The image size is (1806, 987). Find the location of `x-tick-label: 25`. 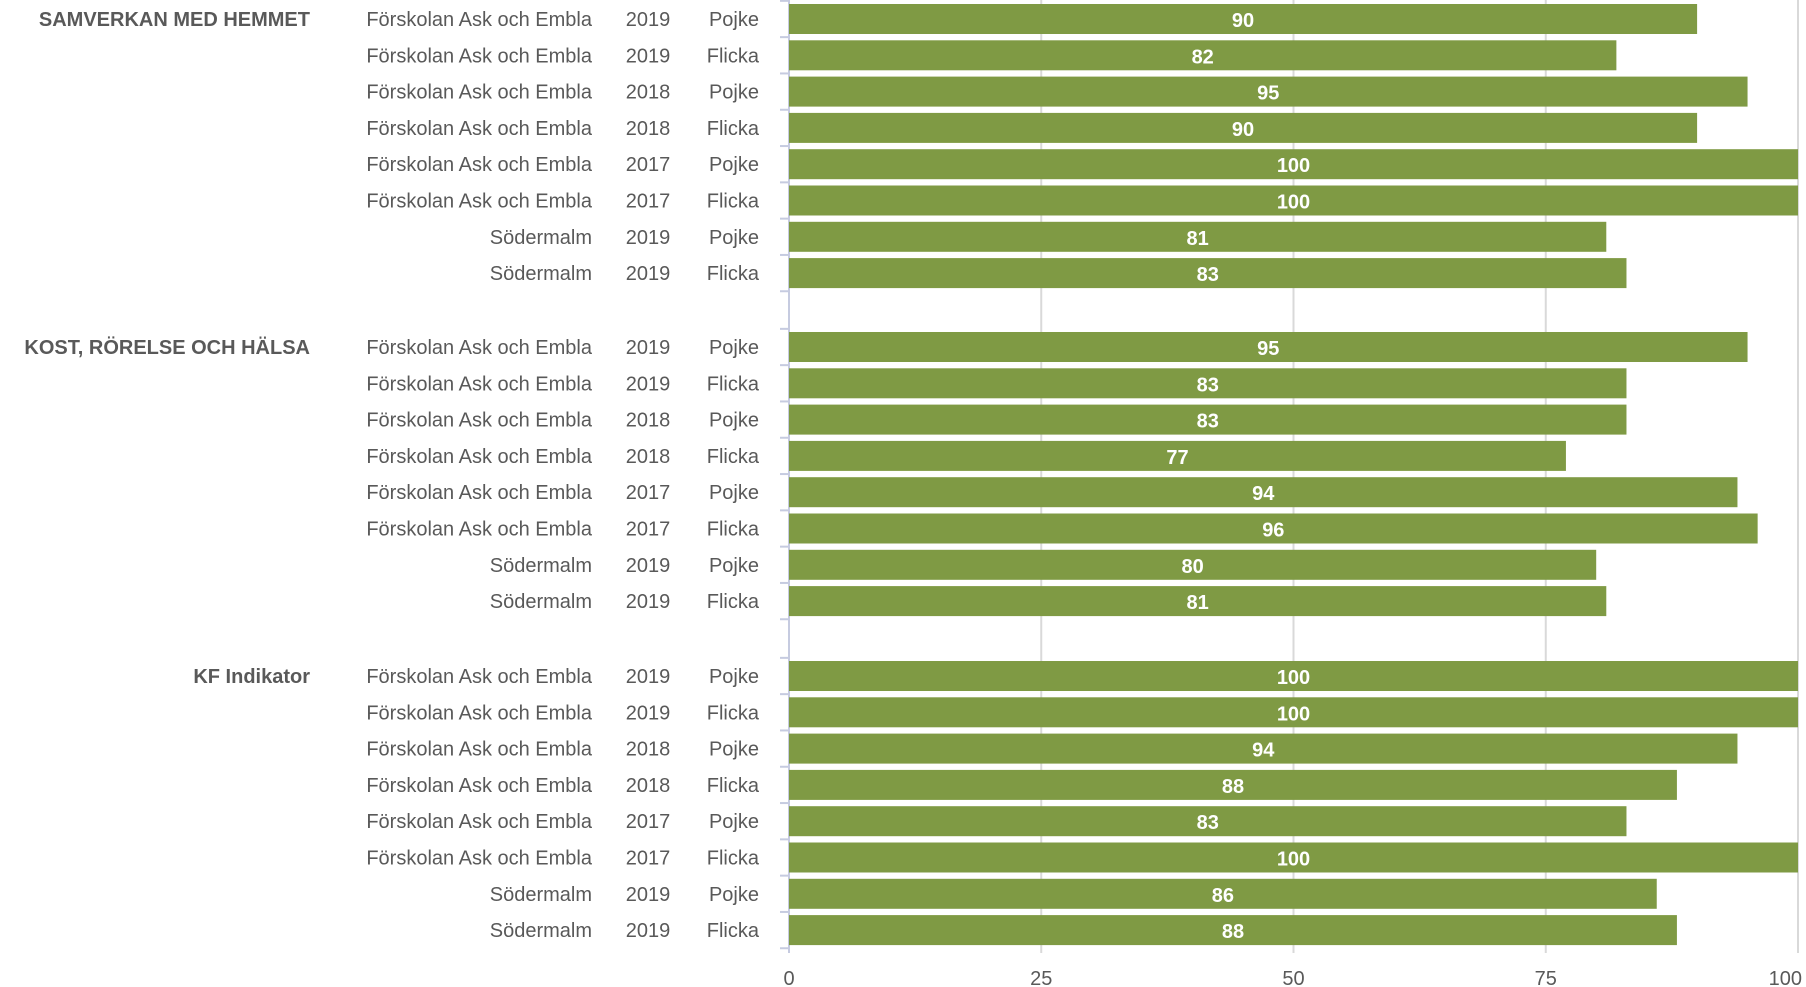

x-tick-label: 25 is located at coordinates (1041, 977).